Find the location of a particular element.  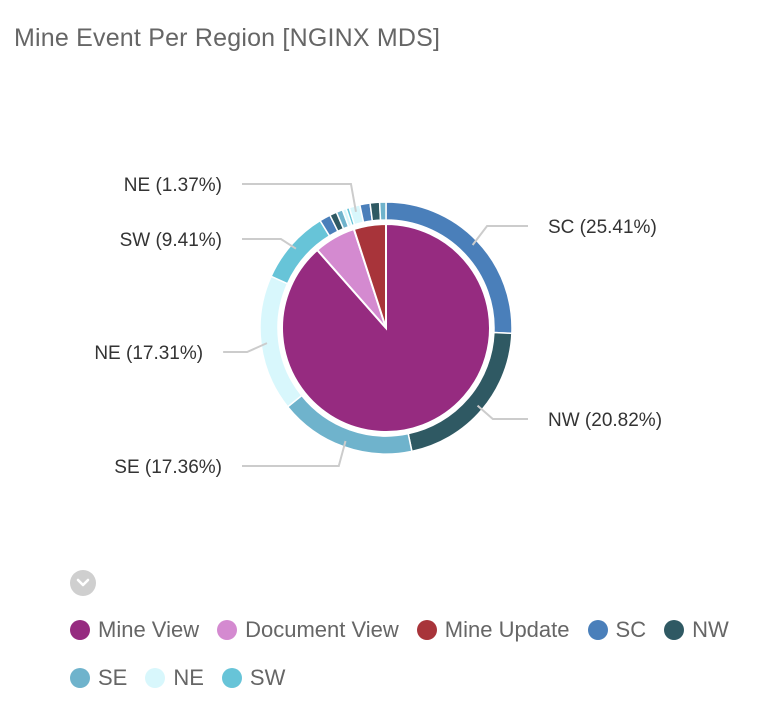

legend-toggle-button is located at coordinates (83, 583).